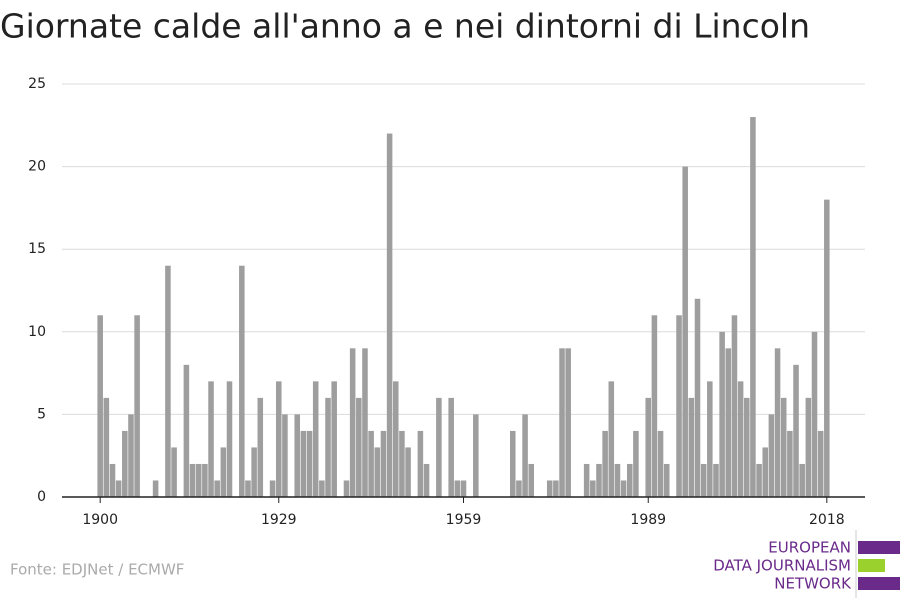 The image size is (900, 600). What do you see at coordinates (100, 520) in the screenshot?
I see `x-tick-label: 1900` at bounding box center [100, 520].